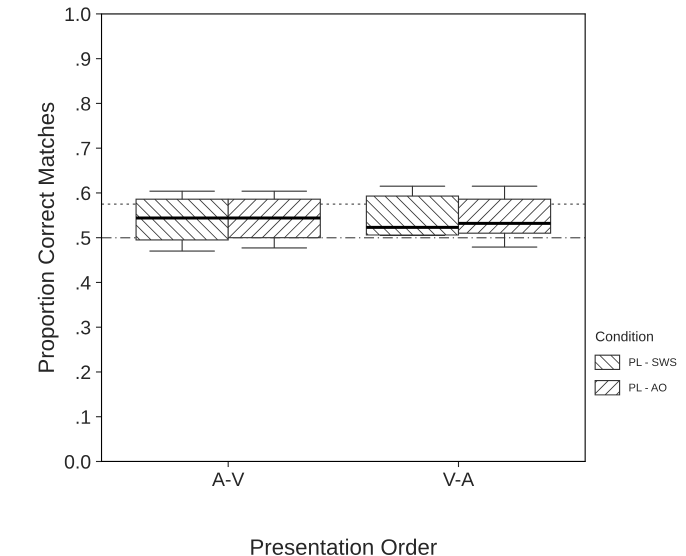  I want to click on y-tick-label: 1.0, so click(78, 14).